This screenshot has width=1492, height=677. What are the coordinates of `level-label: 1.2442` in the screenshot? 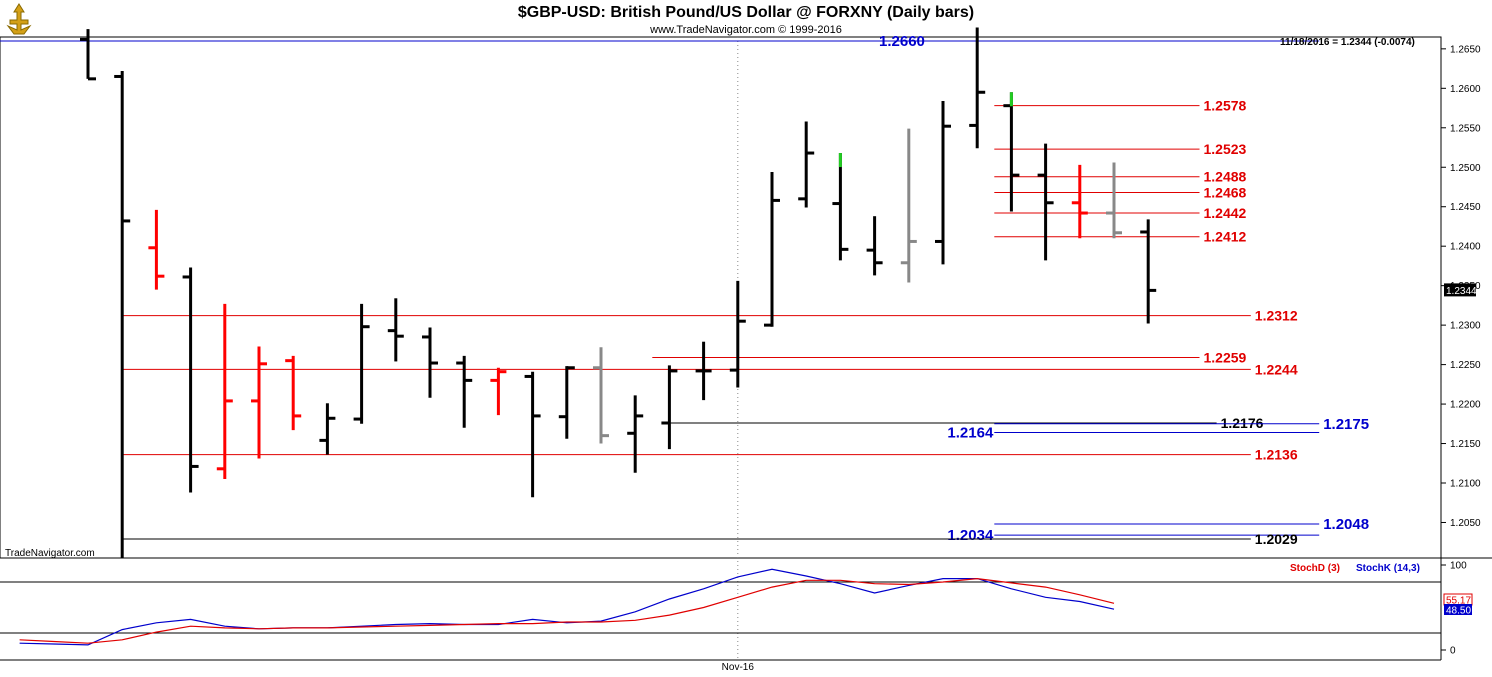 It's located at (1225, 213).